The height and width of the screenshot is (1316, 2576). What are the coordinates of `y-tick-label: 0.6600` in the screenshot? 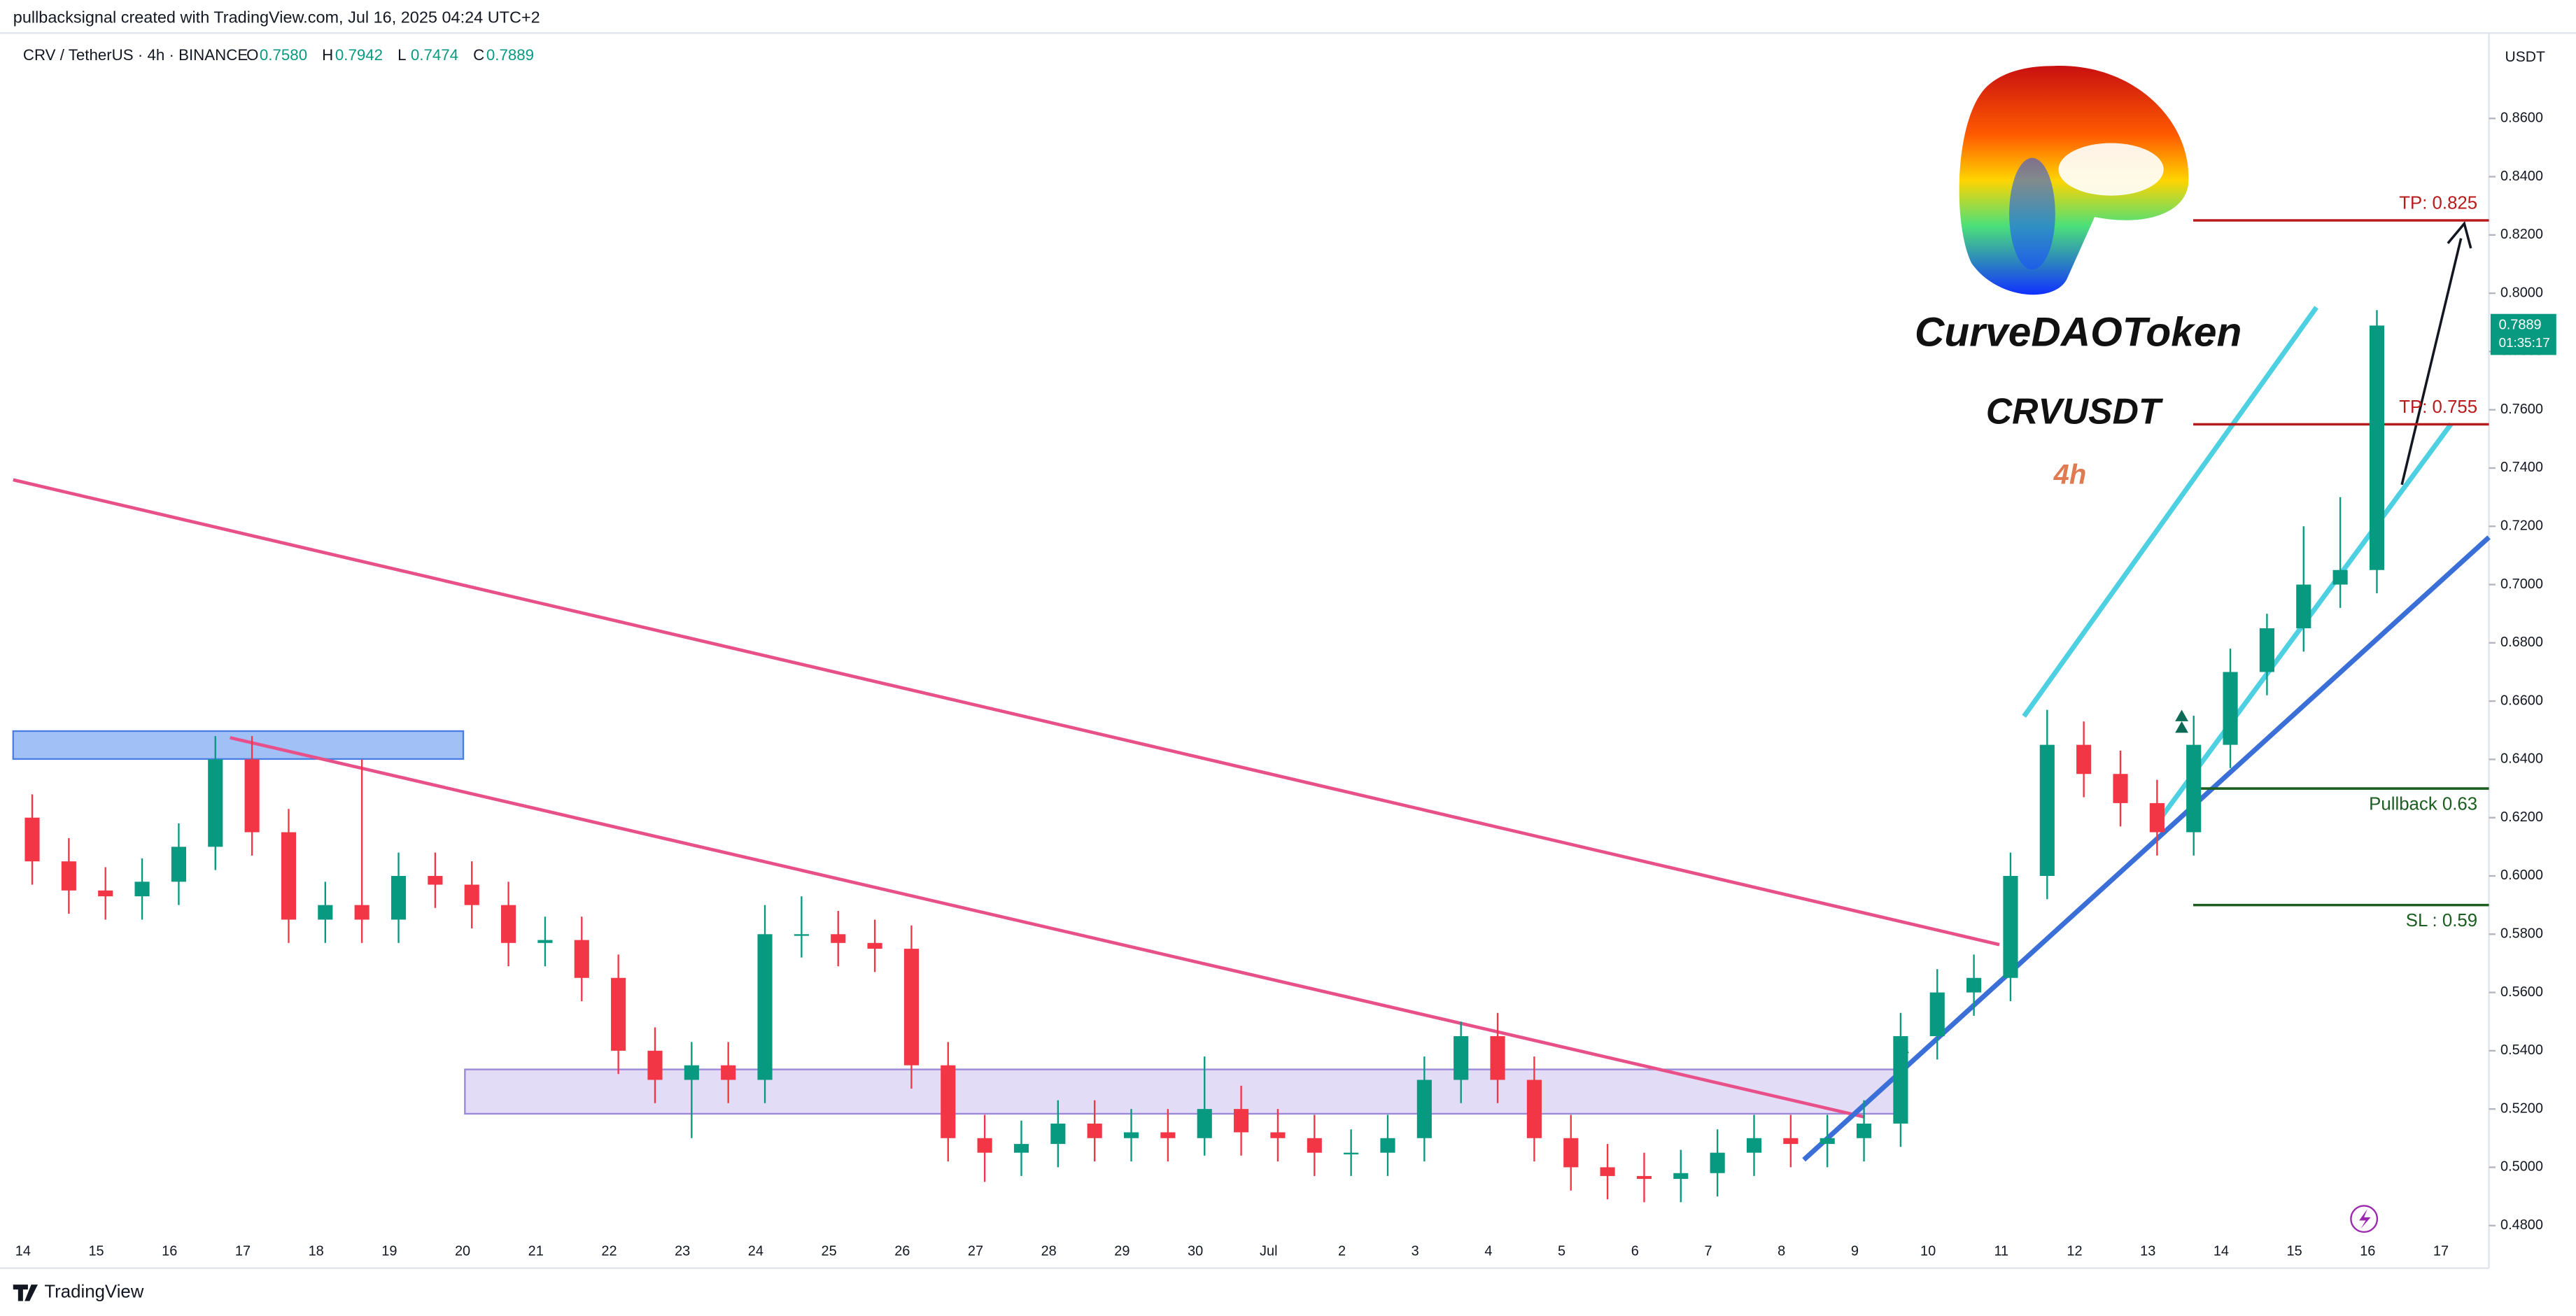 It's located at (2521, 700).